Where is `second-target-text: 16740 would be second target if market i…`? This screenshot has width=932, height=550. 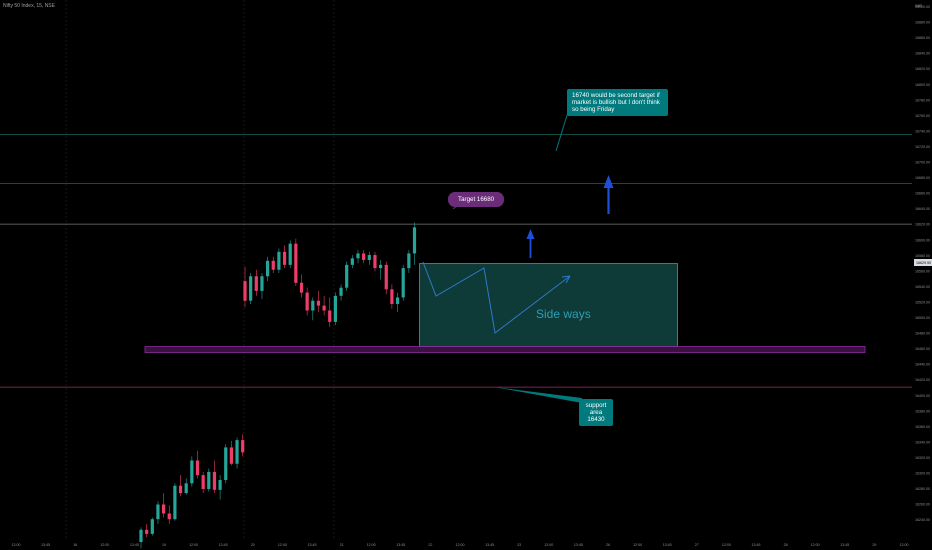
second-target-text: 16740 would be second target if market i… is located at coordinates (616, 102).